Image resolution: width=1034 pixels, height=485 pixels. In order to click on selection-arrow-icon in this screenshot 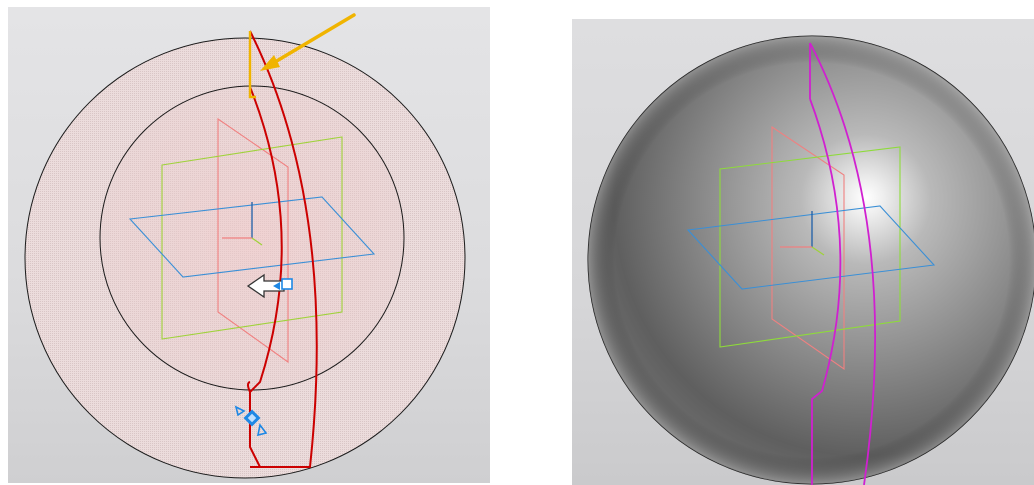, I will do `click(308, 42)`.